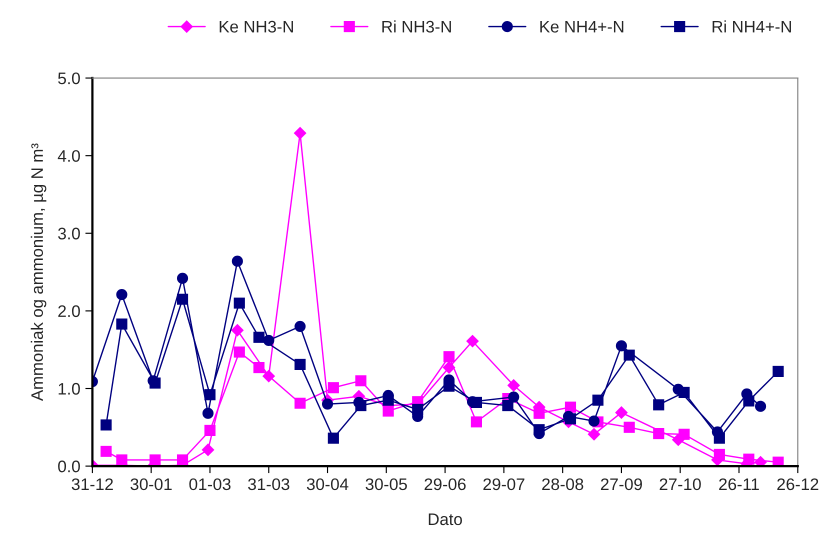 The width and height of the screenshot is (825, 542). I want to click on y-tick-label: 2.0, so click(69, 311).